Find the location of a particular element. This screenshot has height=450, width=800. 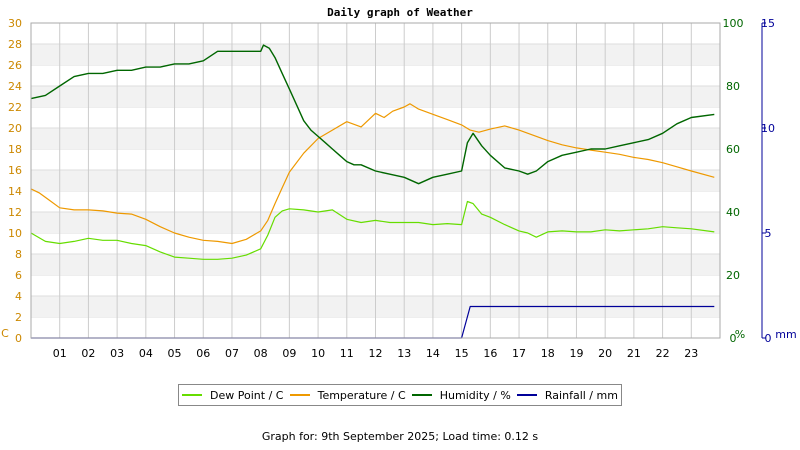

y-left-tick-label: 10 is located at coordinates (15, 233).